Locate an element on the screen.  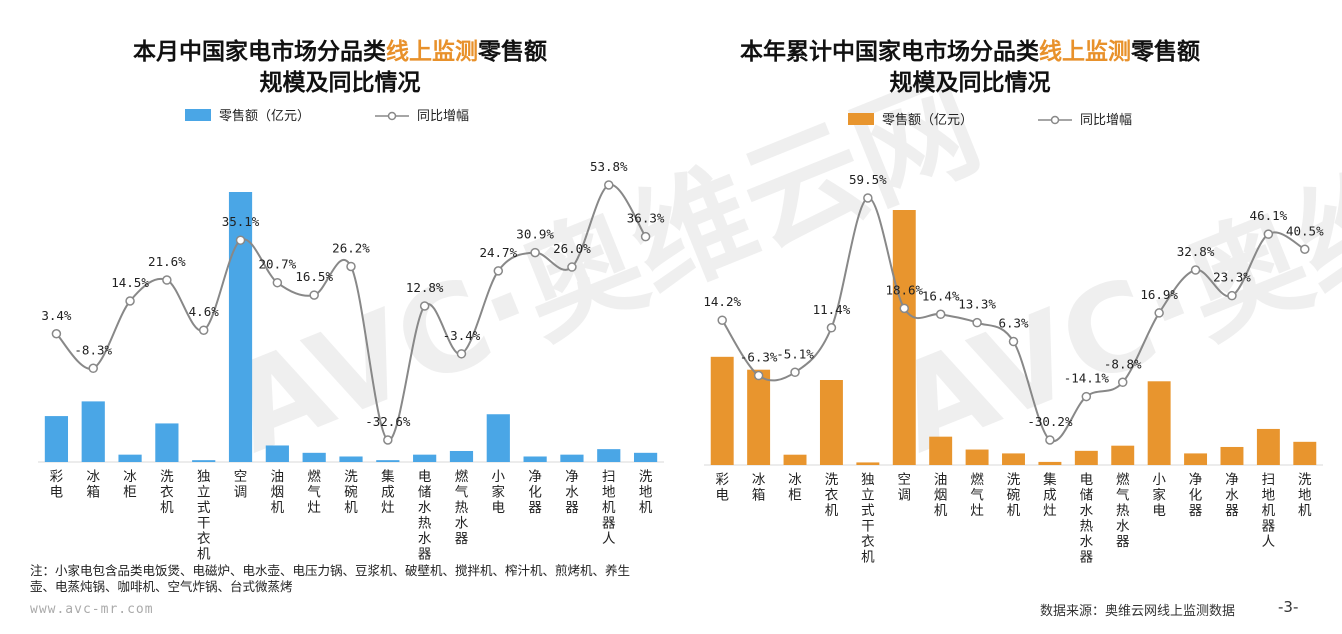
data-label: -14.1% is located at coordinates (1087, 378).